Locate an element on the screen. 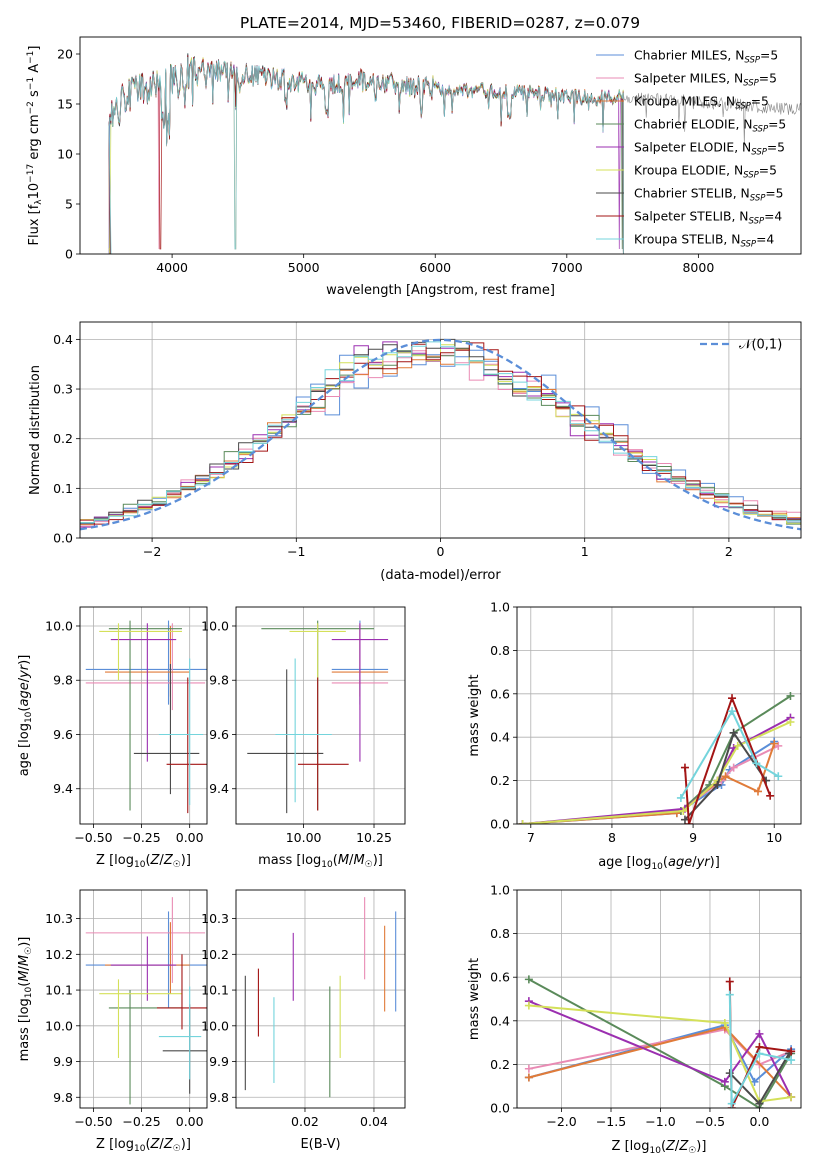 The width and height of the screenshot is (819, 1170). x-tick-label: 10.25 is located at coordinates (374, 837).